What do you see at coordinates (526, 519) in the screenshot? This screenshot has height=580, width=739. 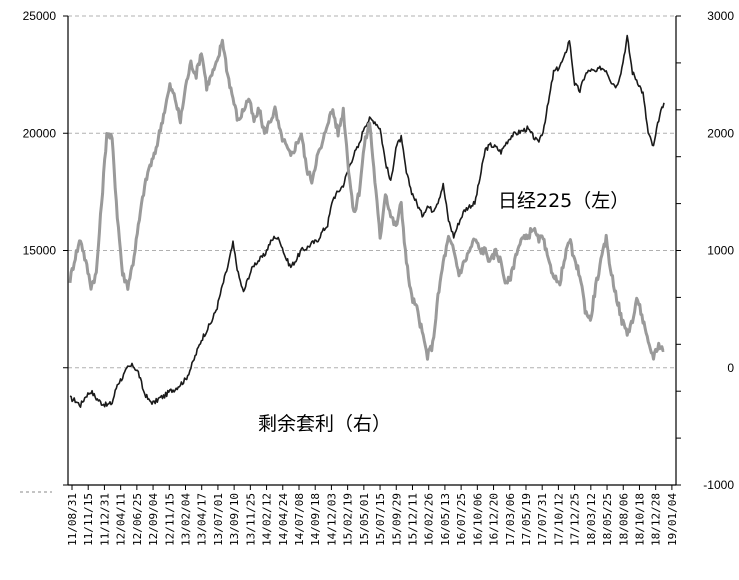 I see `x-tick-label: 17/05/19` at bounding box center [526, 519].